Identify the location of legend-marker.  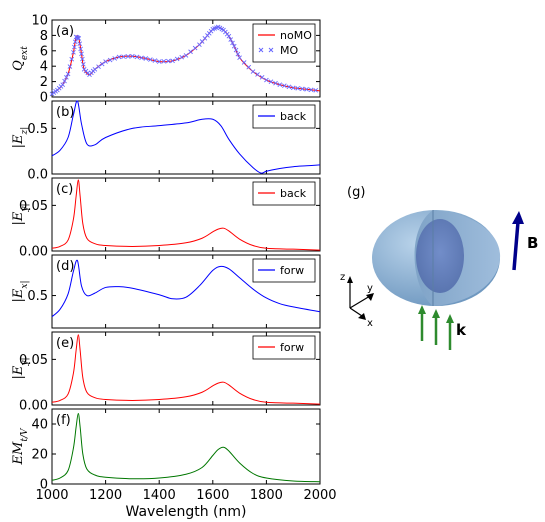
(271, 50).